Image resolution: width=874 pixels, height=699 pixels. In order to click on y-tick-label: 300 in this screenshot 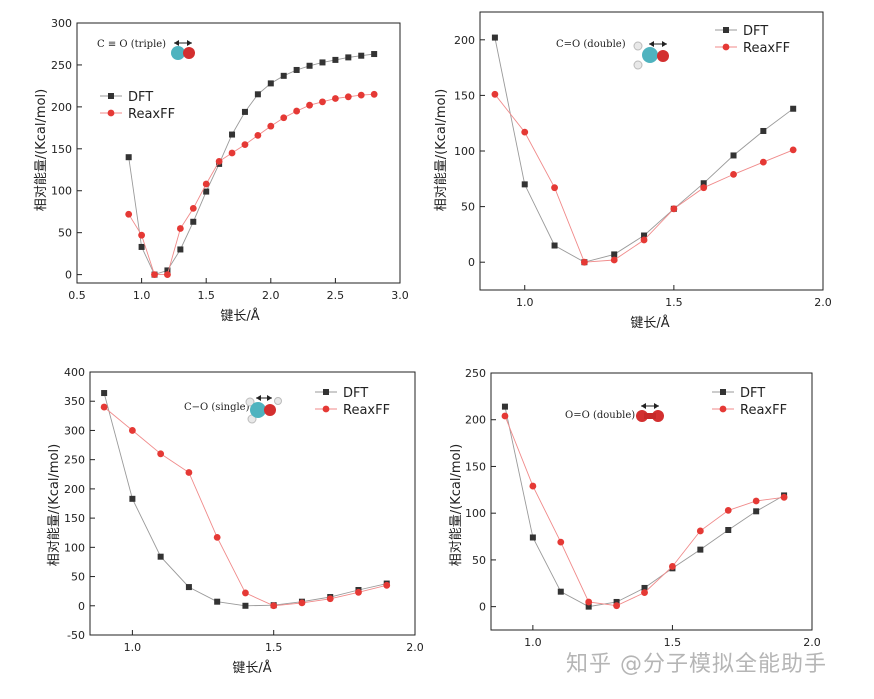, I will do `click(61, 23)`.